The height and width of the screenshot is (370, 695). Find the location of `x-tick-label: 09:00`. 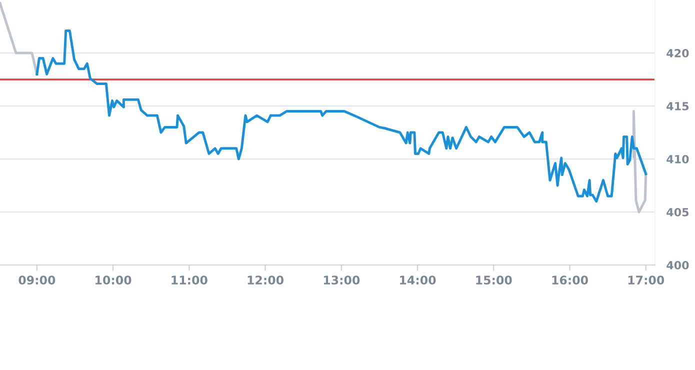

x-tick-label: 09:00 is located at coordinates (37, 280).